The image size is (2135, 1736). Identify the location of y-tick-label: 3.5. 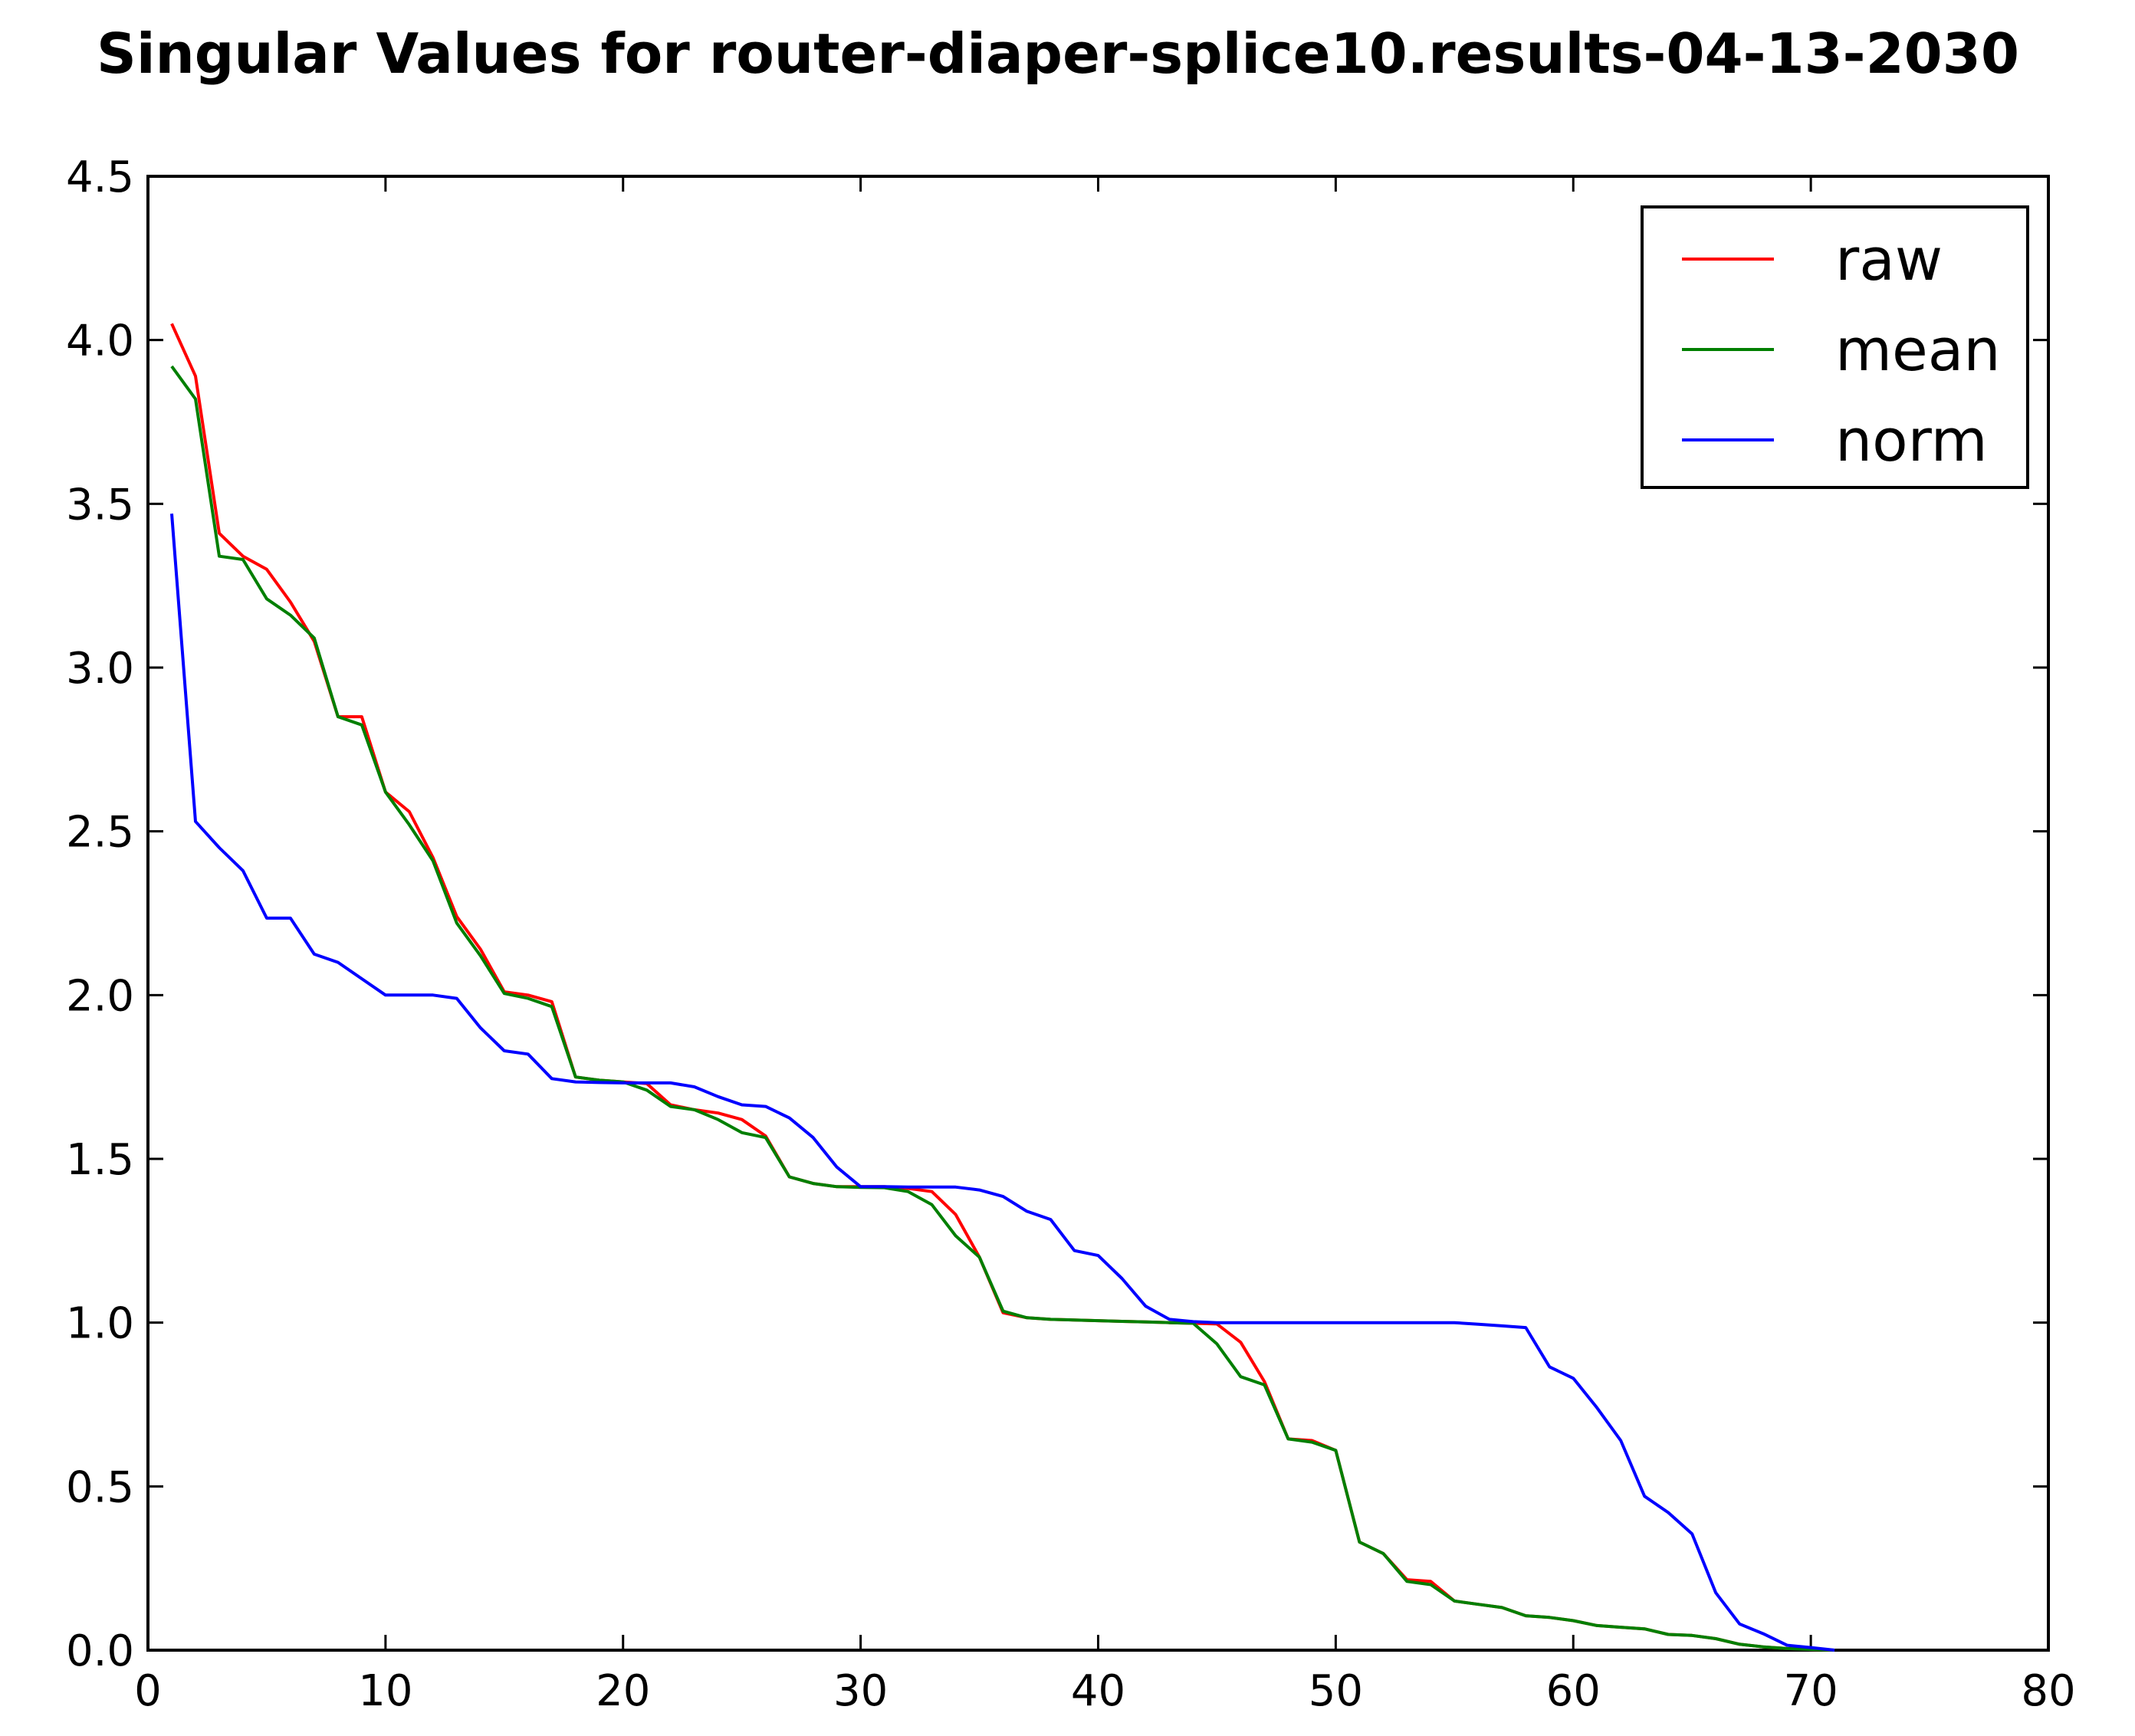
(100, 505).